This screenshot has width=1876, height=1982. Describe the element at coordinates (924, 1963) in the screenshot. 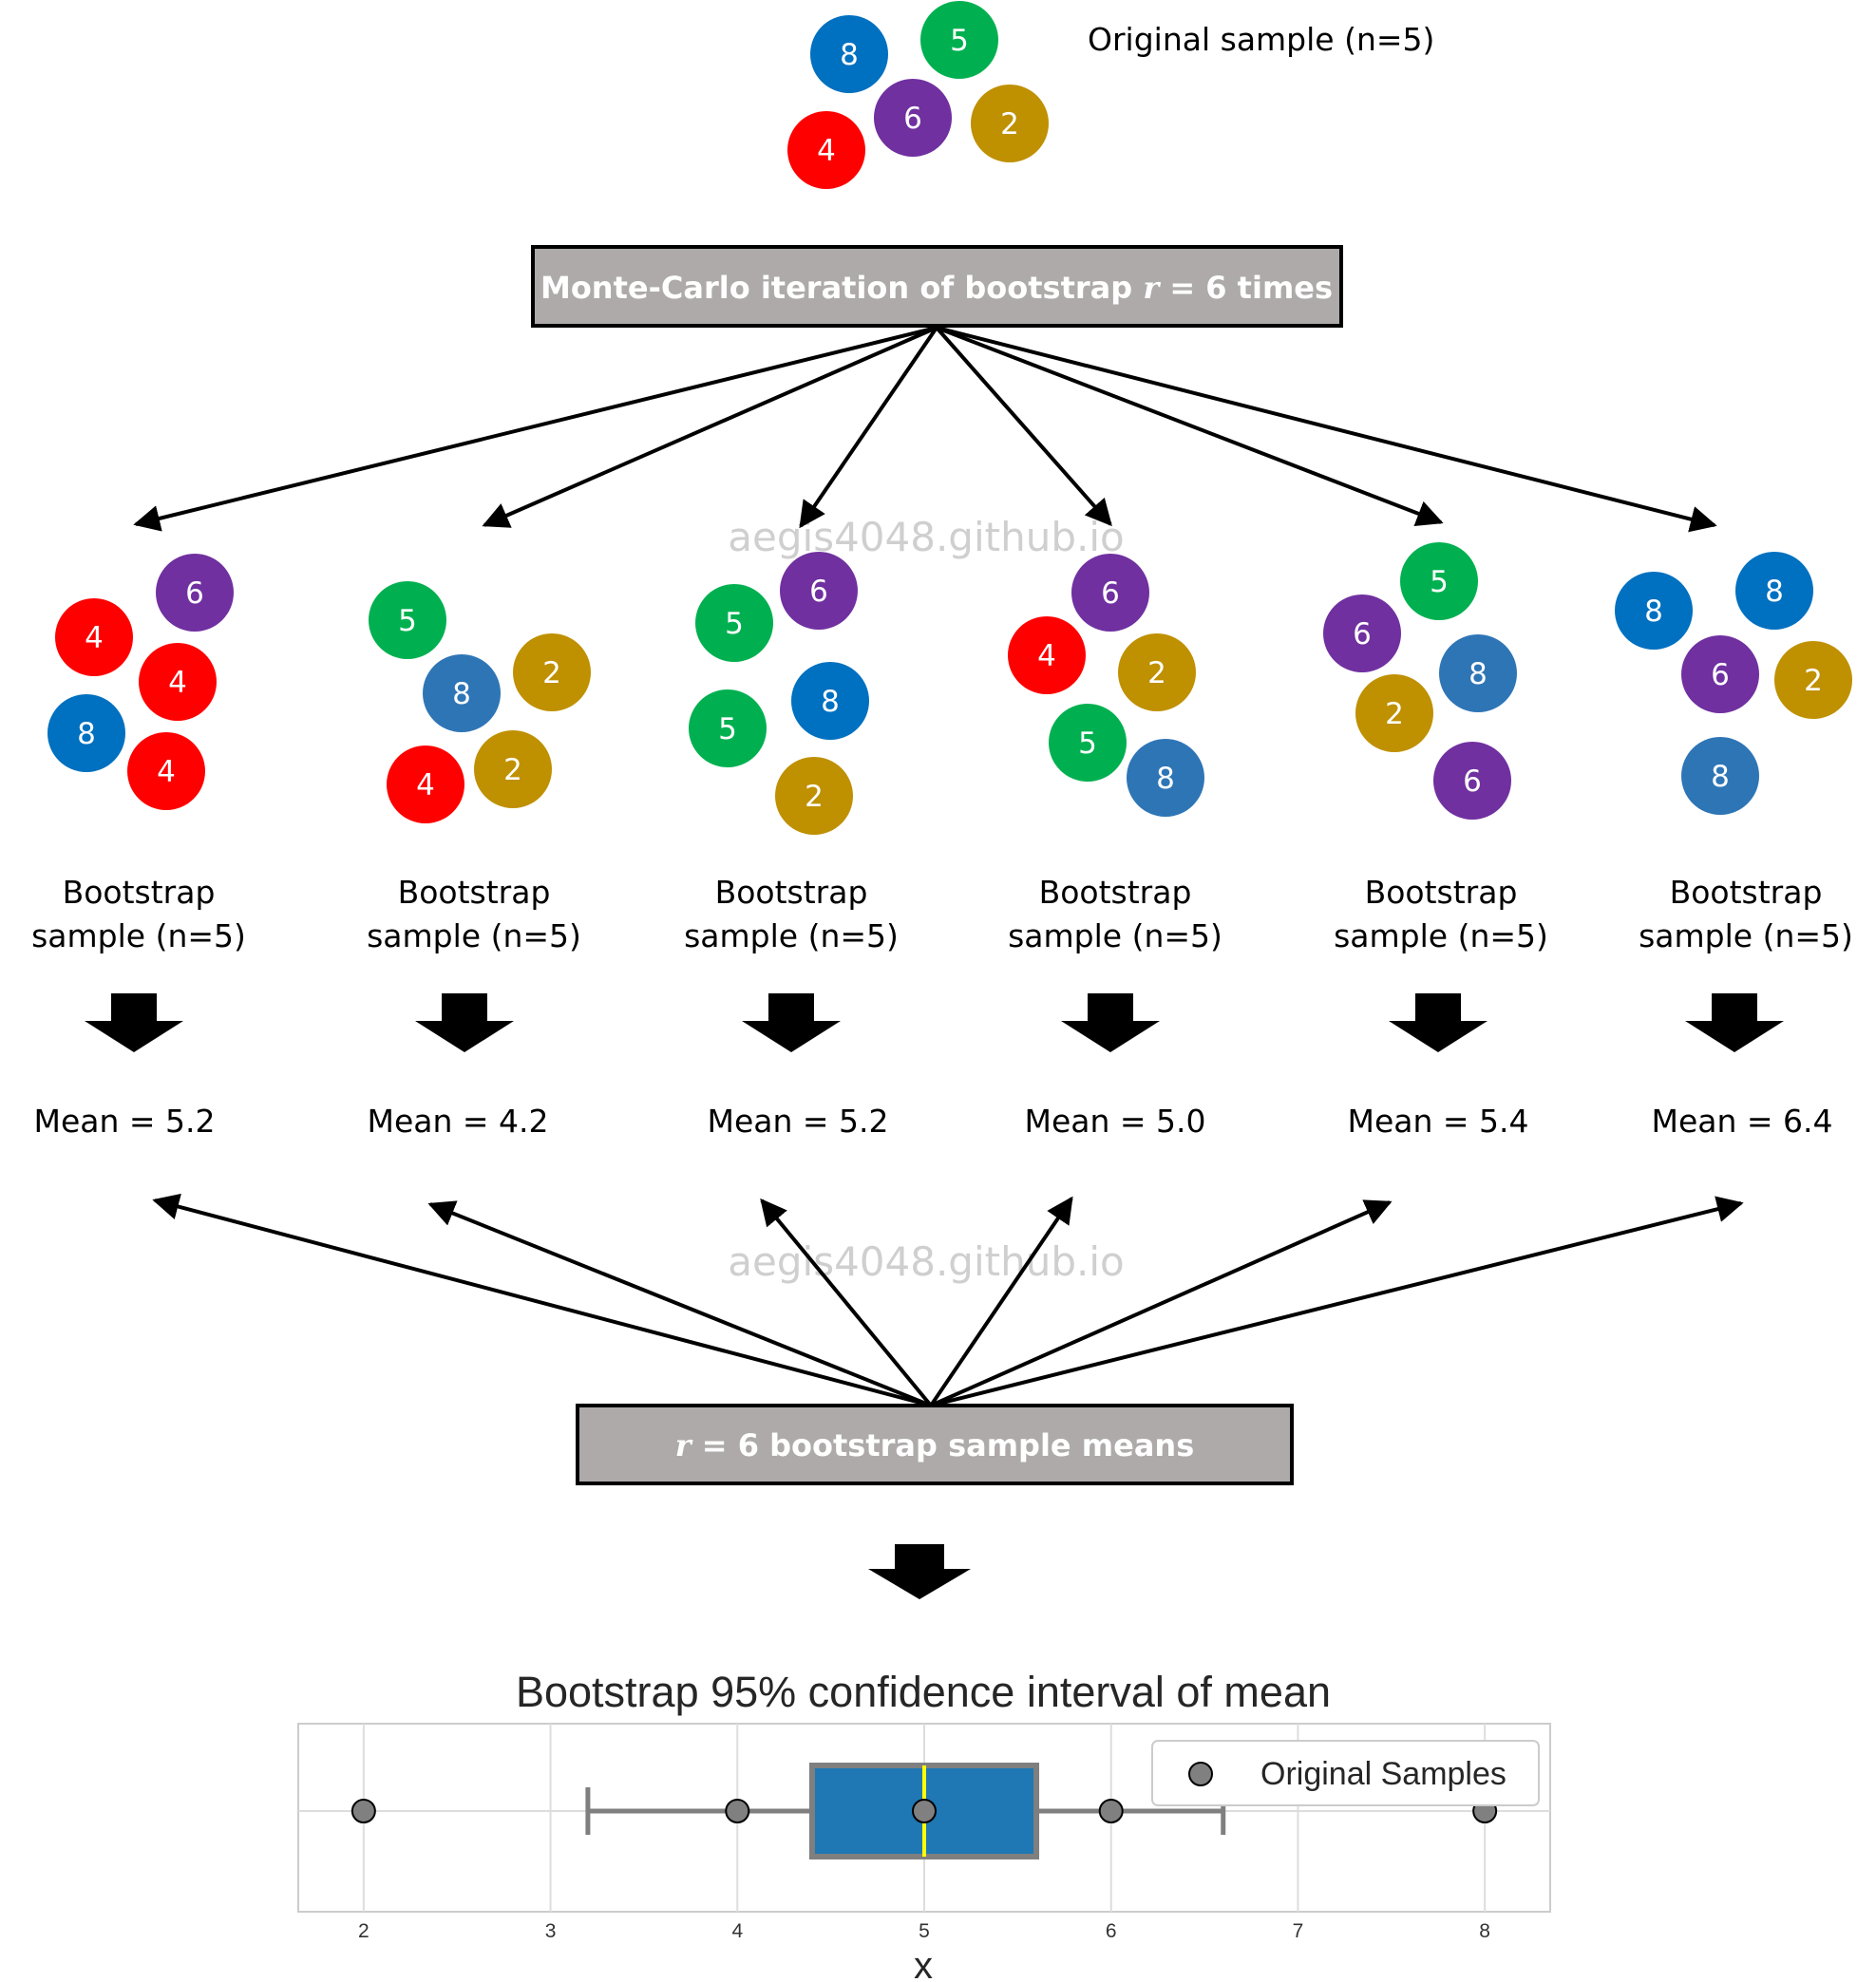

I see `chart-xlabel: x` at that location.